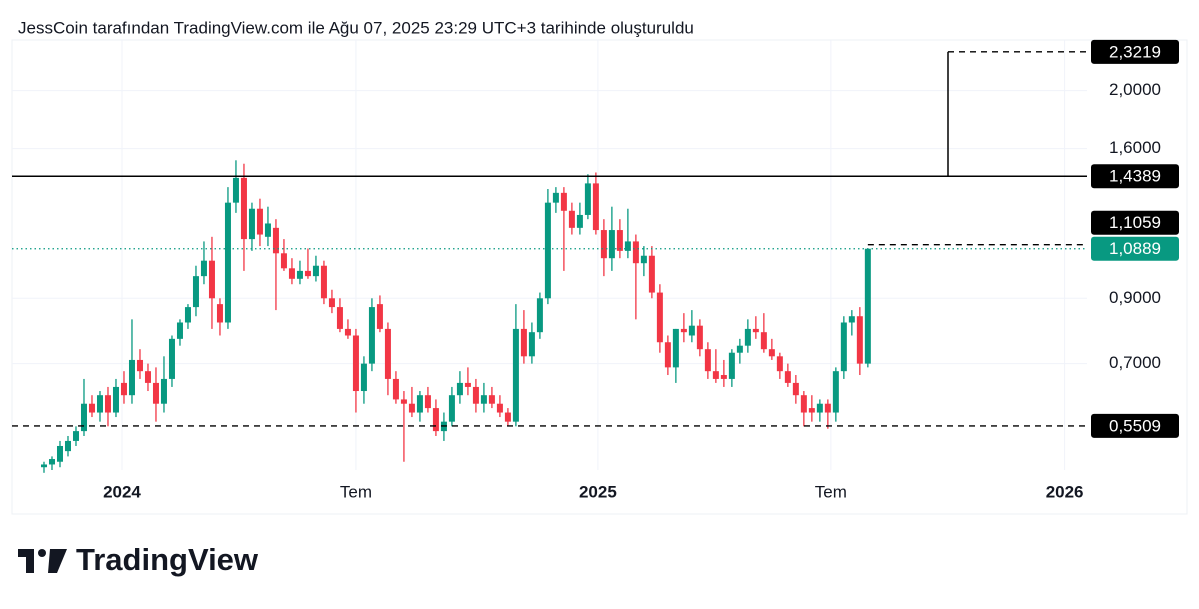  I want to click on x-tick-label: 2025, so click(598, 491).